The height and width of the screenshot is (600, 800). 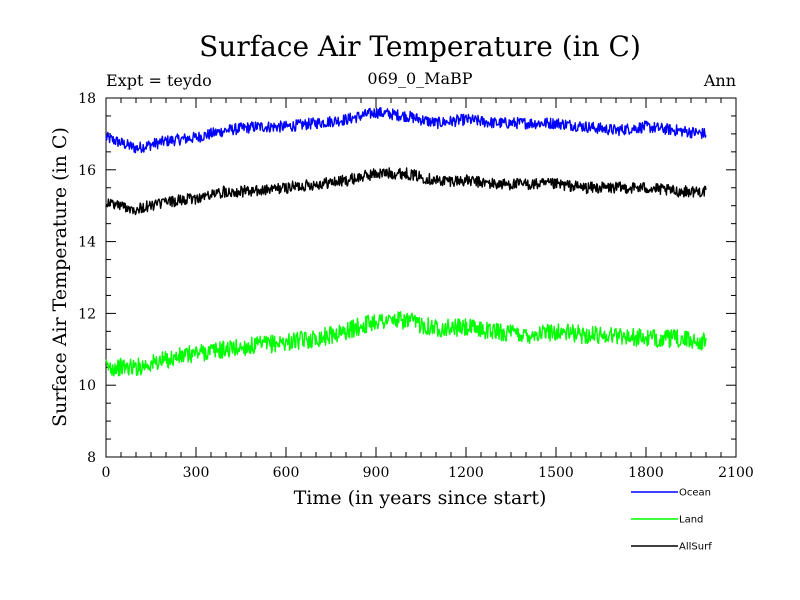 What do you see at coordinates (556, 473) in the screenshot?
I see `x-tick-label: 1500` at bounding box center [556, 473].